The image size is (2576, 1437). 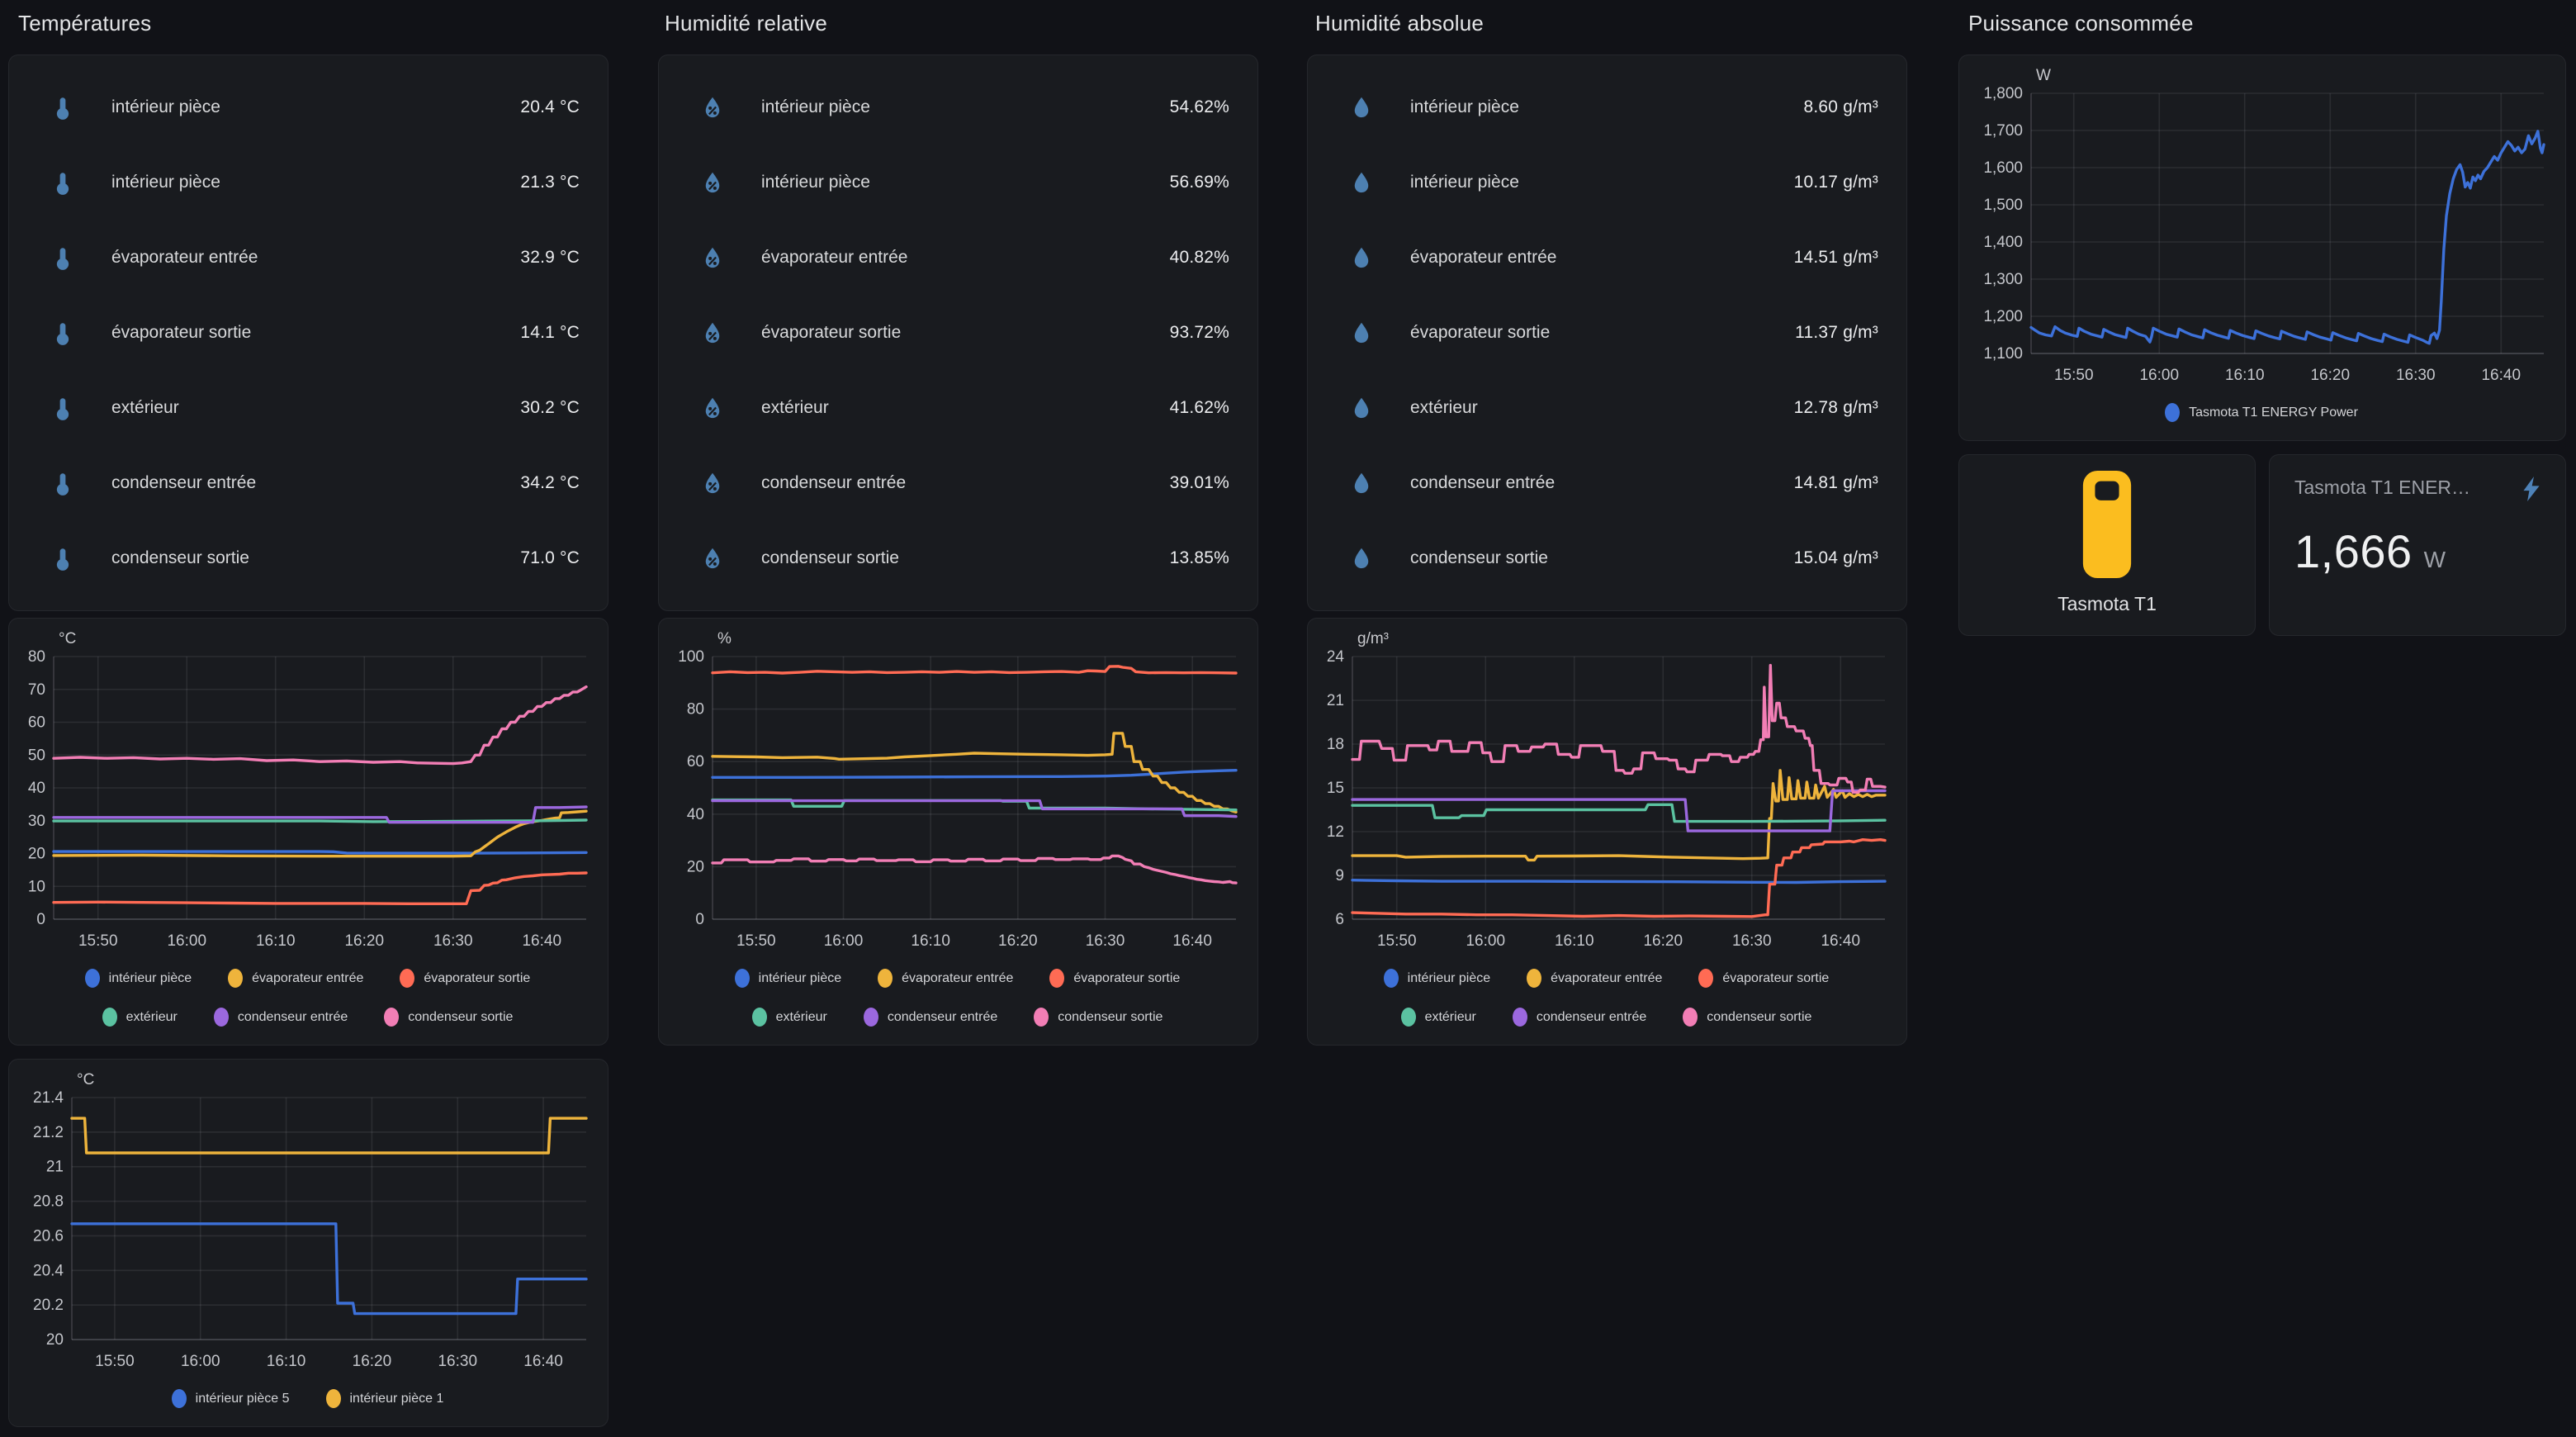 What do you see at coordinates (958, 258) in the screenshot?
I see `stat-row: évaporateur entrée 40.82%` at bounding box center [958, 258].